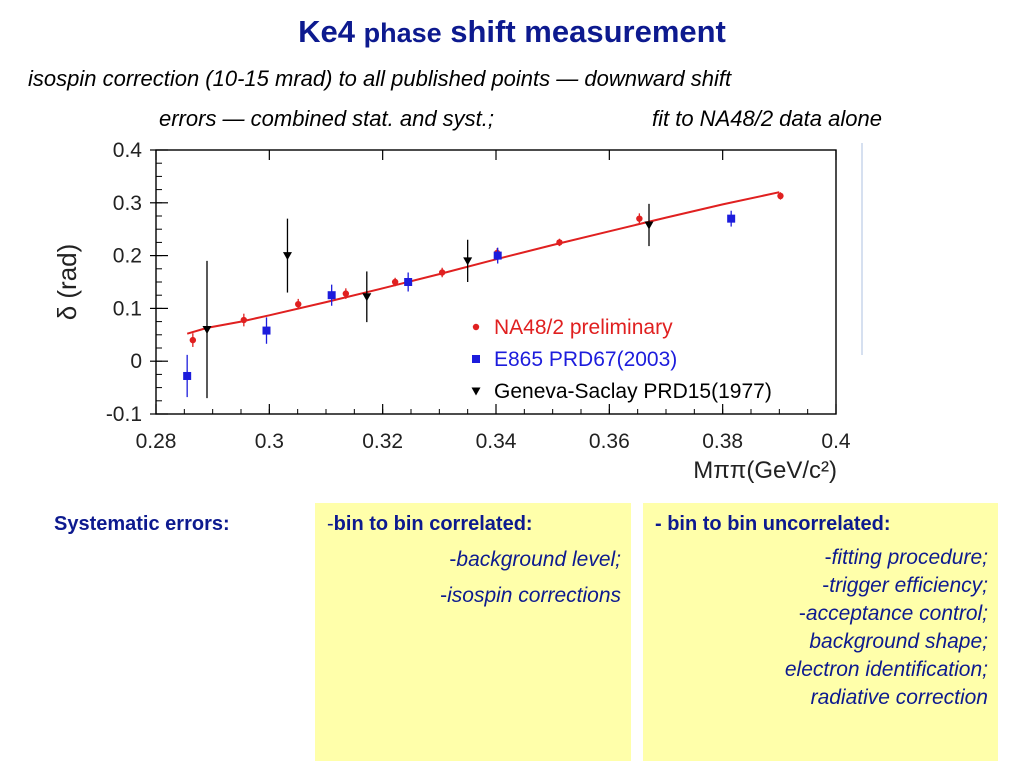  What do you see at coordinates (433, 524) in the screenshot?
I see `correlated-header-text: bin to bin correlated:` at bounding box center [433, 524].